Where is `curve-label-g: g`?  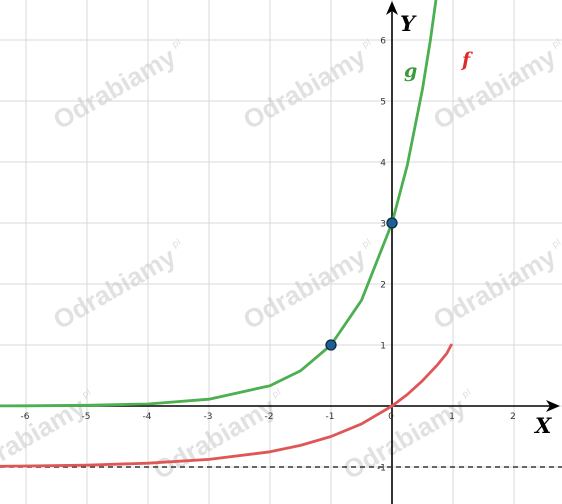
curve-label-g: g is located at coordinates (410, 71).